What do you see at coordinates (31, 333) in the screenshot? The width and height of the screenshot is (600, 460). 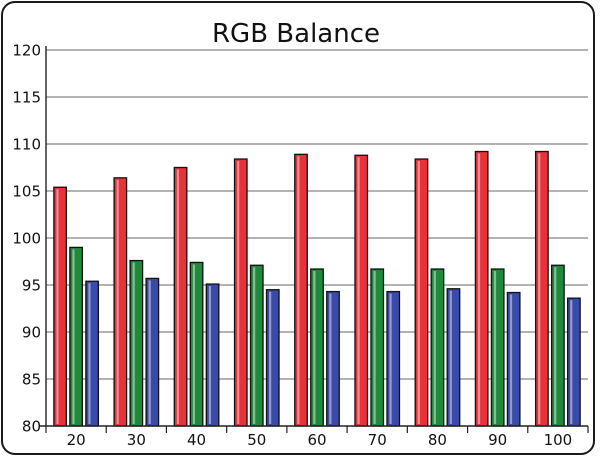 I see `y-tick-label-90: 90` at bounding box center [31, 333].